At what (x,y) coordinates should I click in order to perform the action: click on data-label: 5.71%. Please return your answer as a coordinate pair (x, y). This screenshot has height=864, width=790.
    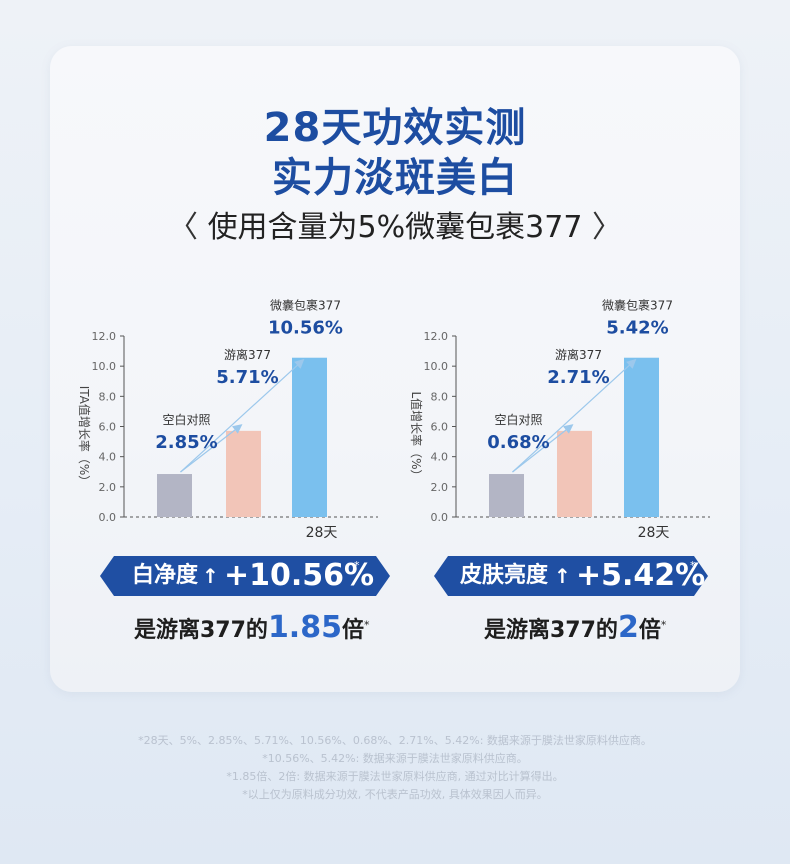
    Looking at the image, I should click on (247, 377).